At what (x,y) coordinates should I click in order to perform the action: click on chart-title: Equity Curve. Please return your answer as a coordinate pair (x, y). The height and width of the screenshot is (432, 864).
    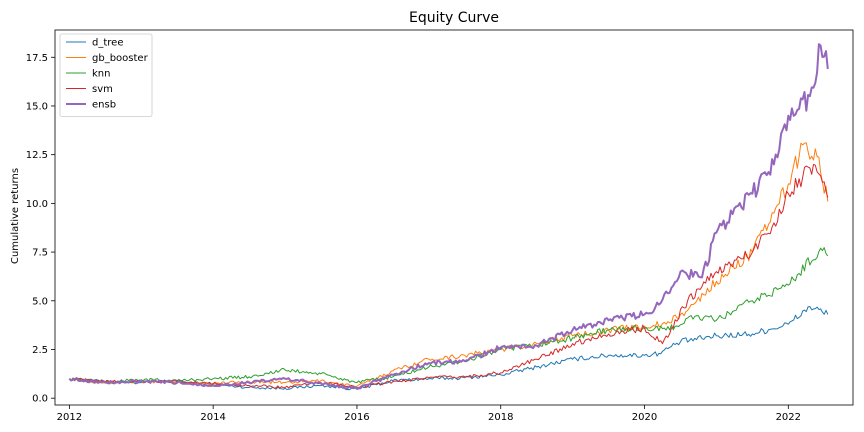
    Looking at the image, I should click on (454, 18).